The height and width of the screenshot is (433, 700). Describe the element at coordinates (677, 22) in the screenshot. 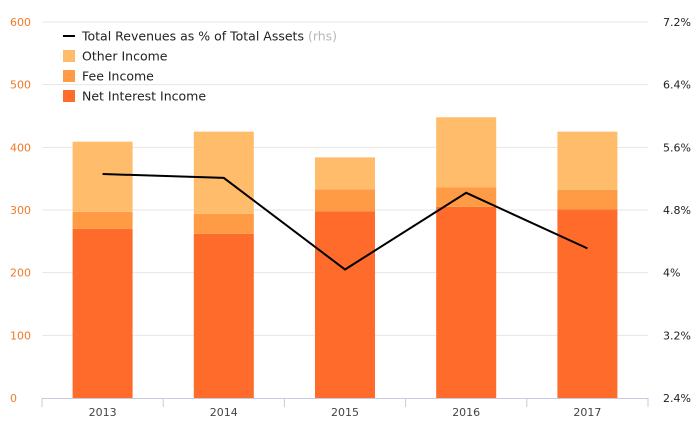

I see `y-right-tick-label: 7.2%` at that location.